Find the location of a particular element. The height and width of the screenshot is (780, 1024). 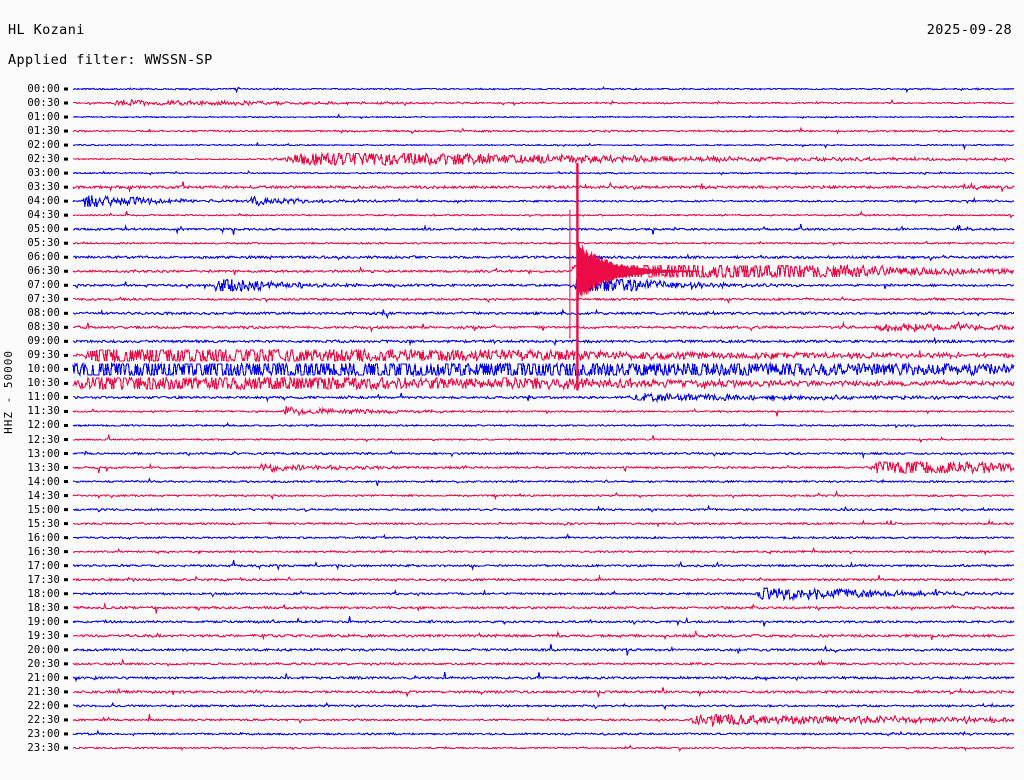

row-time-label: 19:30 is located at coordinates (43, 635).